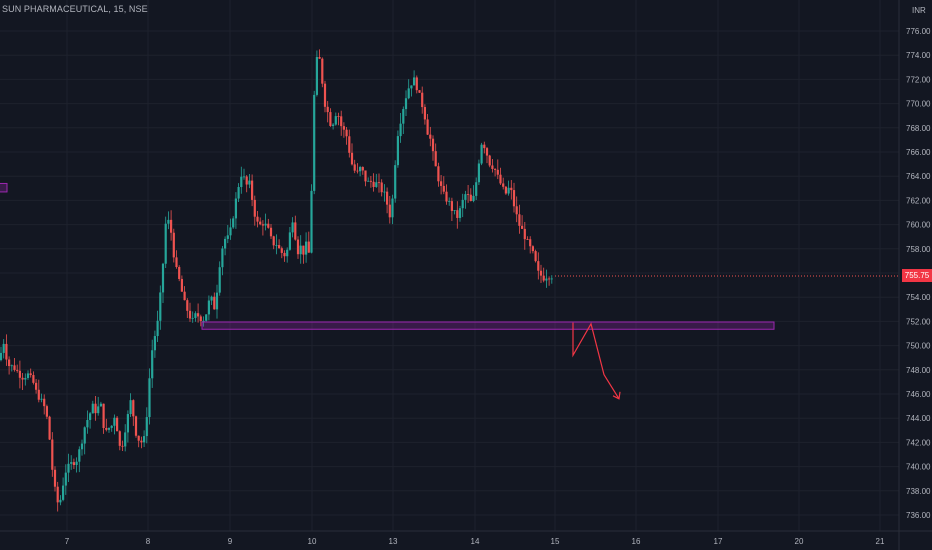  Describe the element at coordinates (918, 104) in the screenshot. I see `y-tick-label: 770.00` at that location.